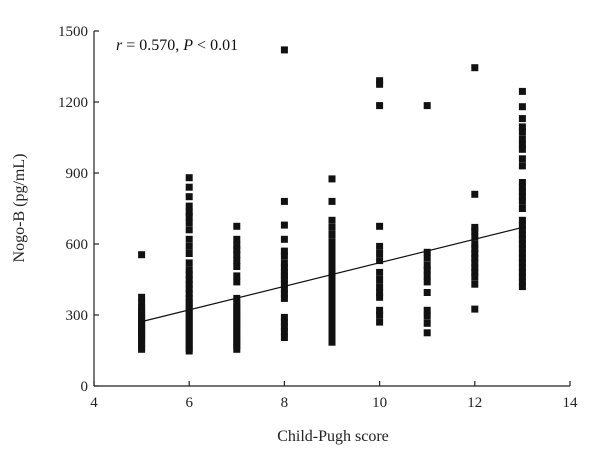 The height and width of the screenshot is (463, 600). What do you see at coordinates (332, 274) in the screenshot?
I see `trend-line` at bounding box center [332, 274].